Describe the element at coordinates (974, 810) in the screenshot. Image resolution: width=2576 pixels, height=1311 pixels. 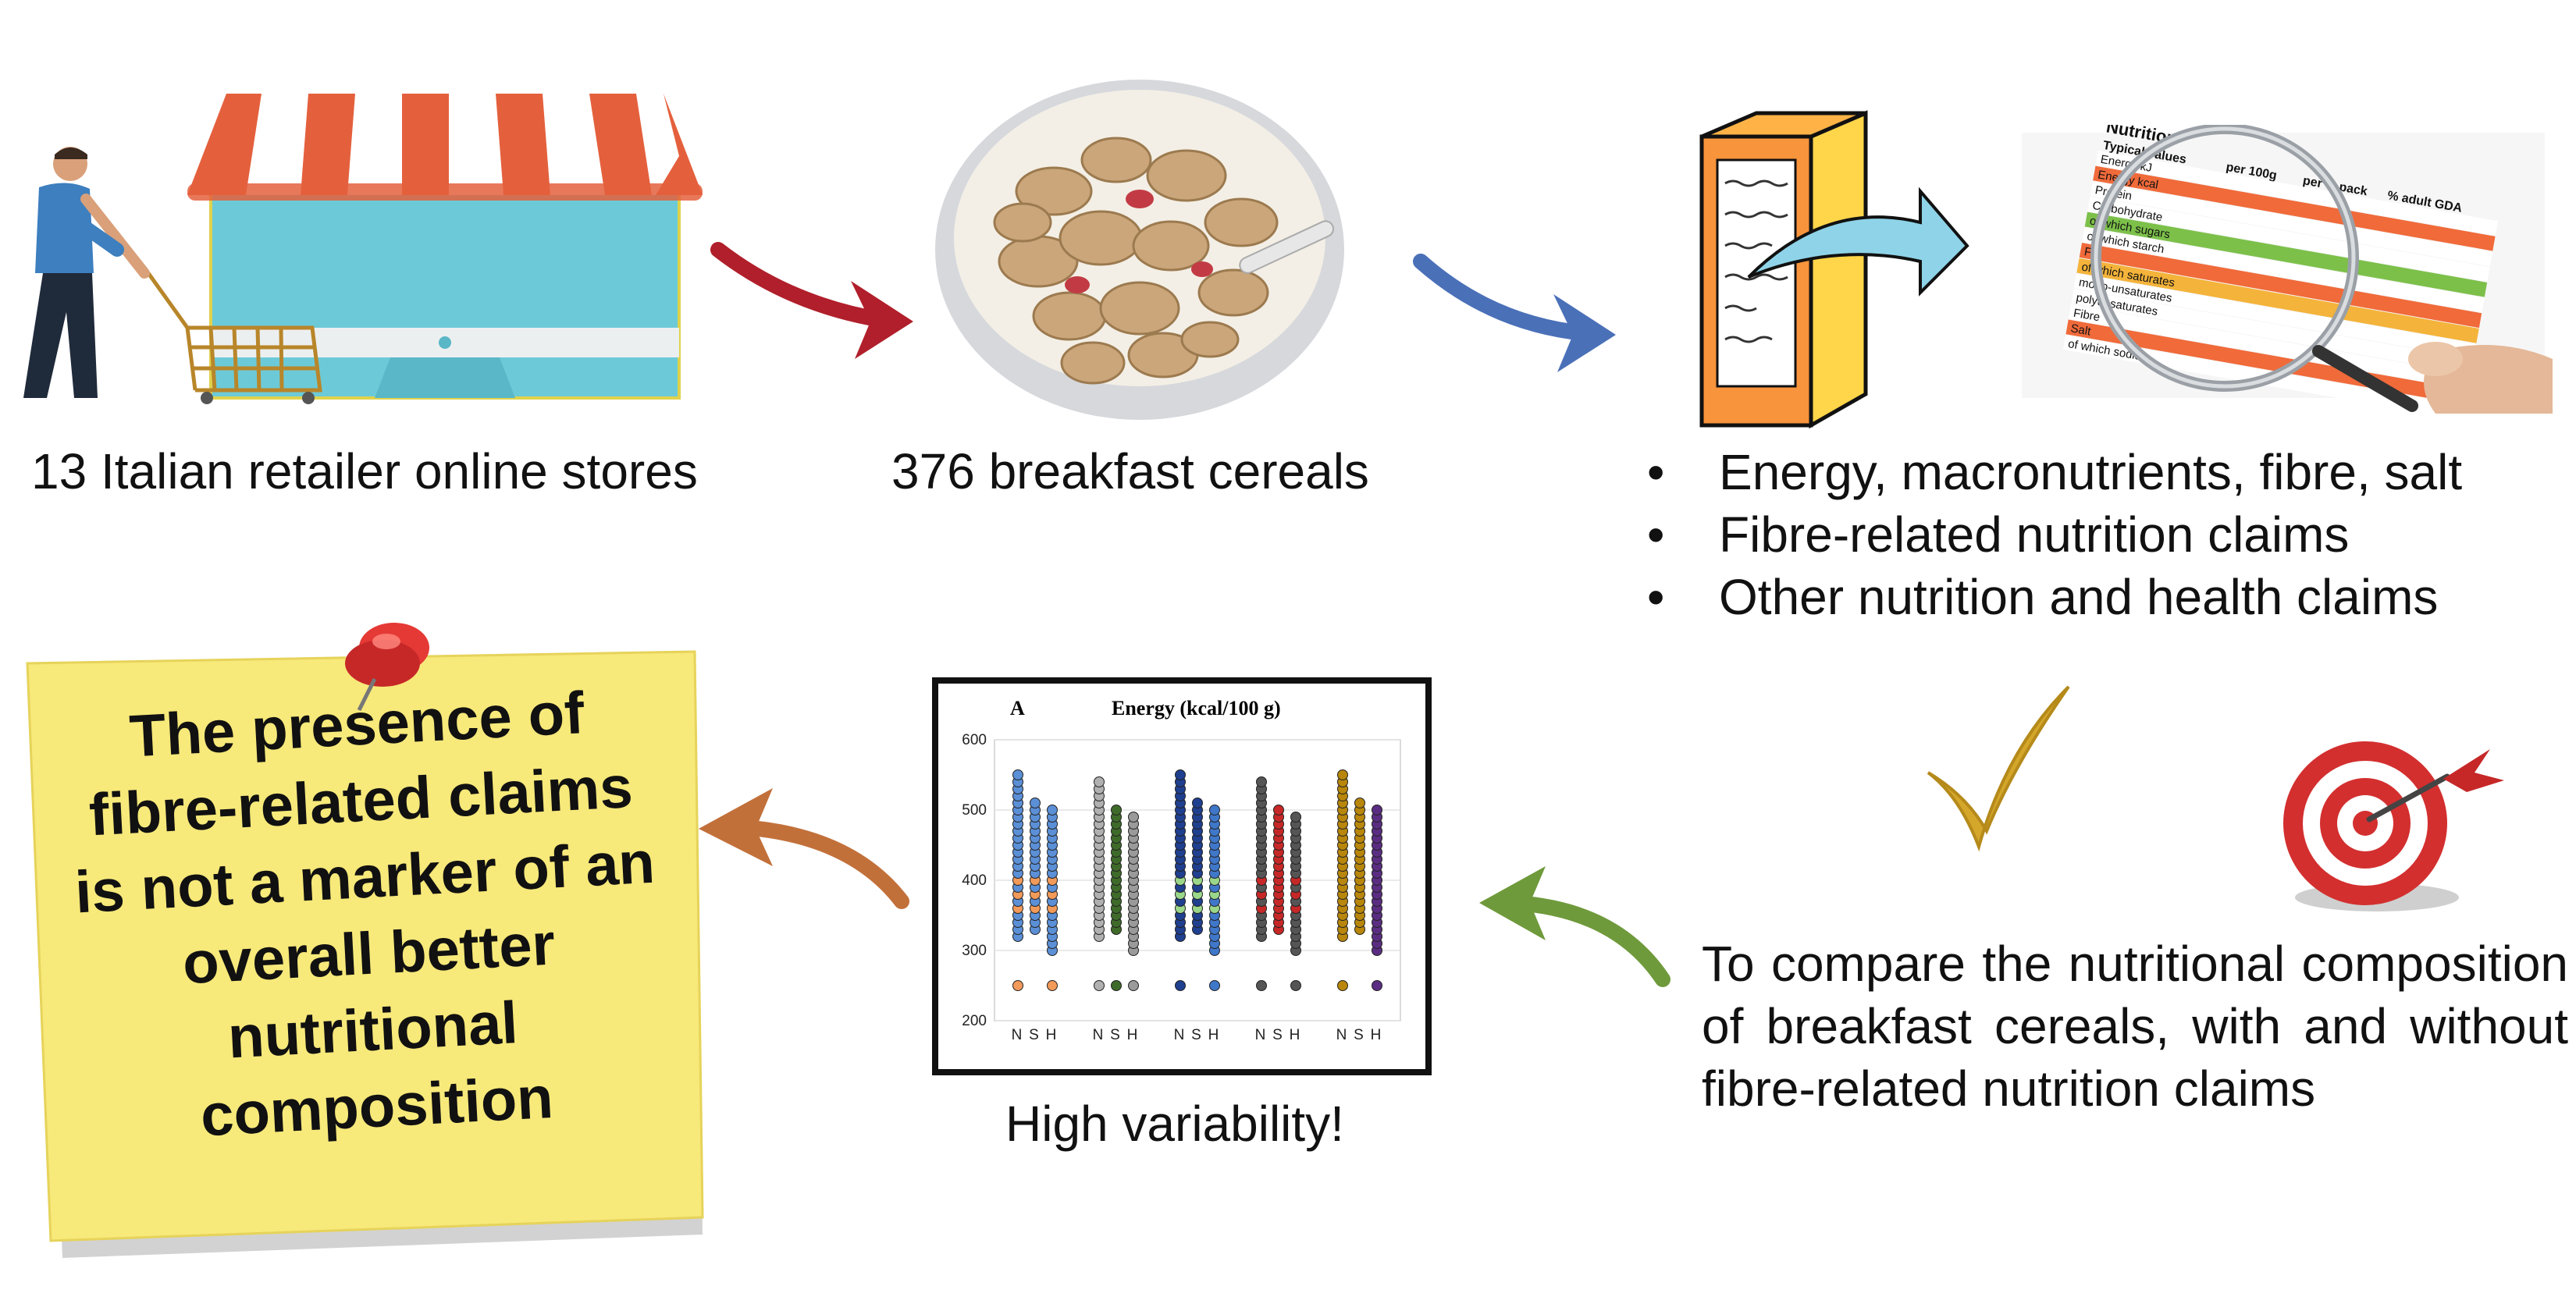
I see `chart-y-tick-label: 500` at that location.